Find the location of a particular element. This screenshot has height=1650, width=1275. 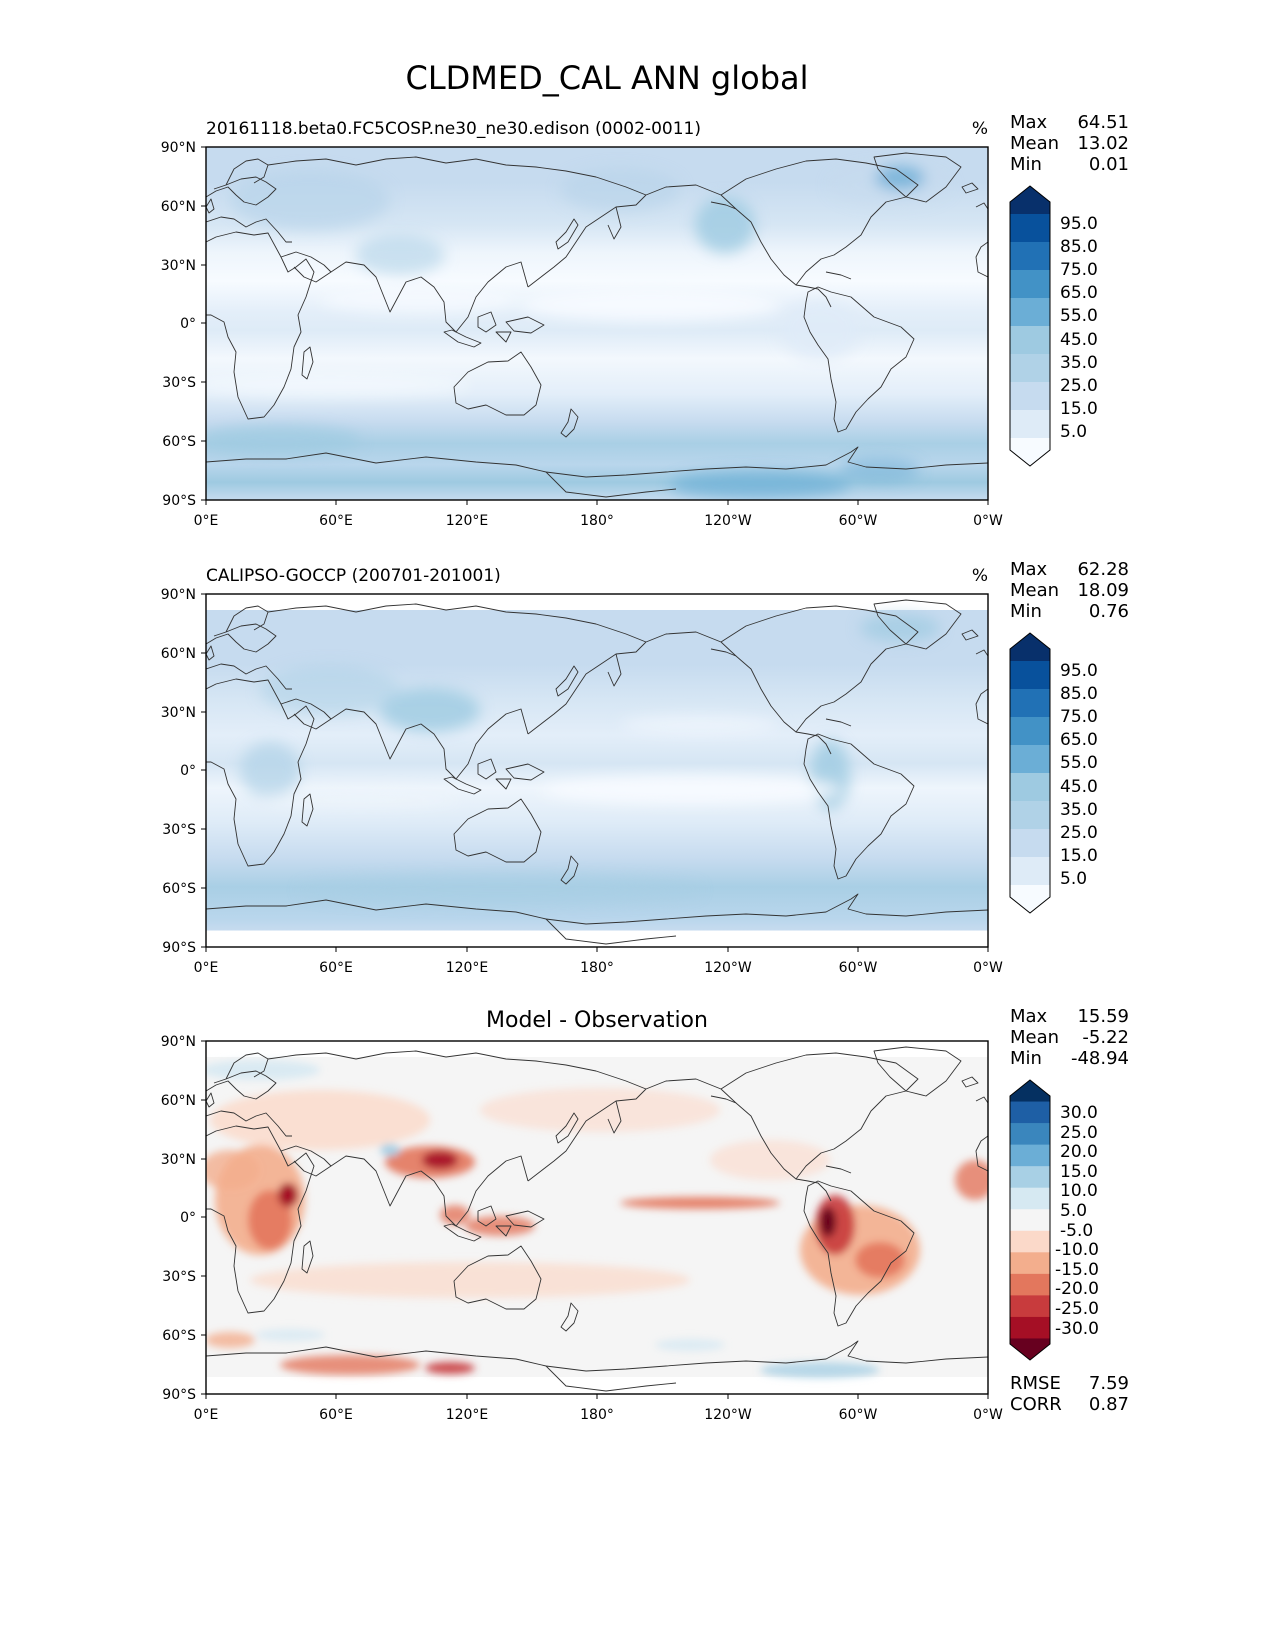

colorbar-tick-label: 95.0 is located at coordinates (1079, 224).